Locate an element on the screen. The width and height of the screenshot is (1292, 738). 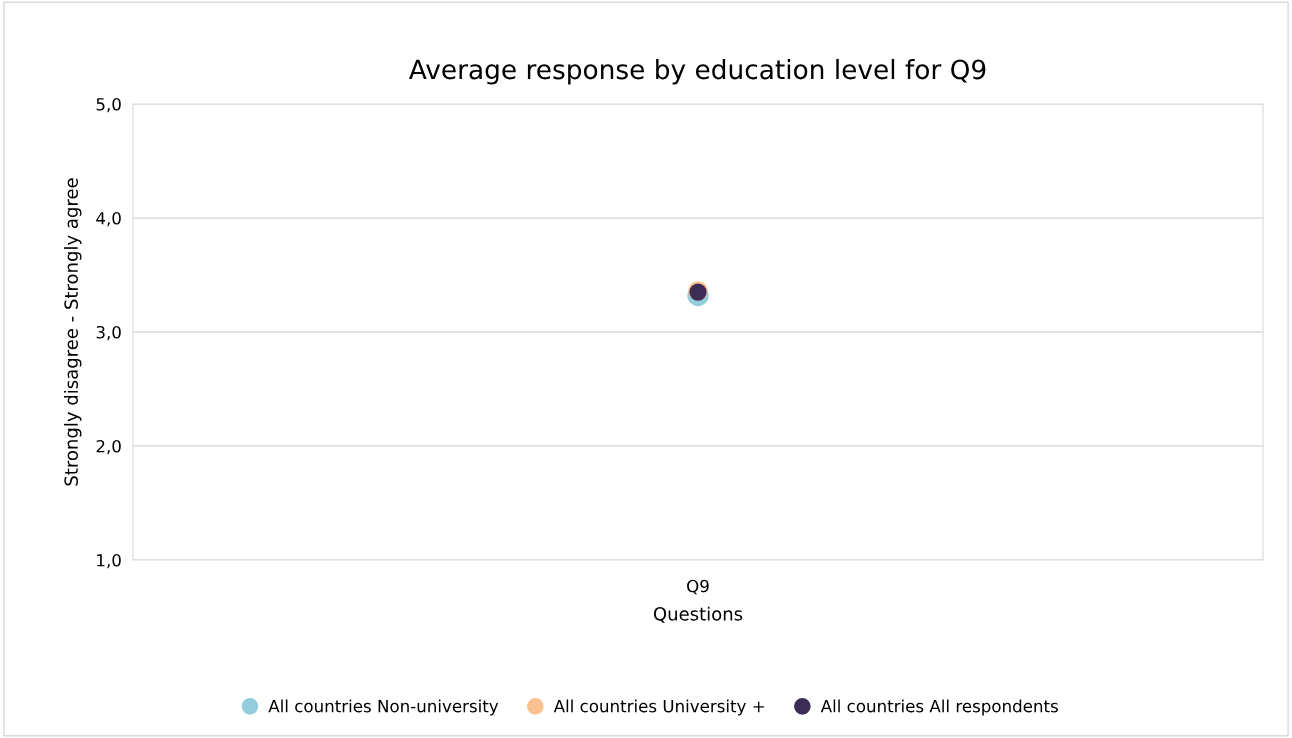
legend-label: All countries All respondents is located at coordinates (939, 707).